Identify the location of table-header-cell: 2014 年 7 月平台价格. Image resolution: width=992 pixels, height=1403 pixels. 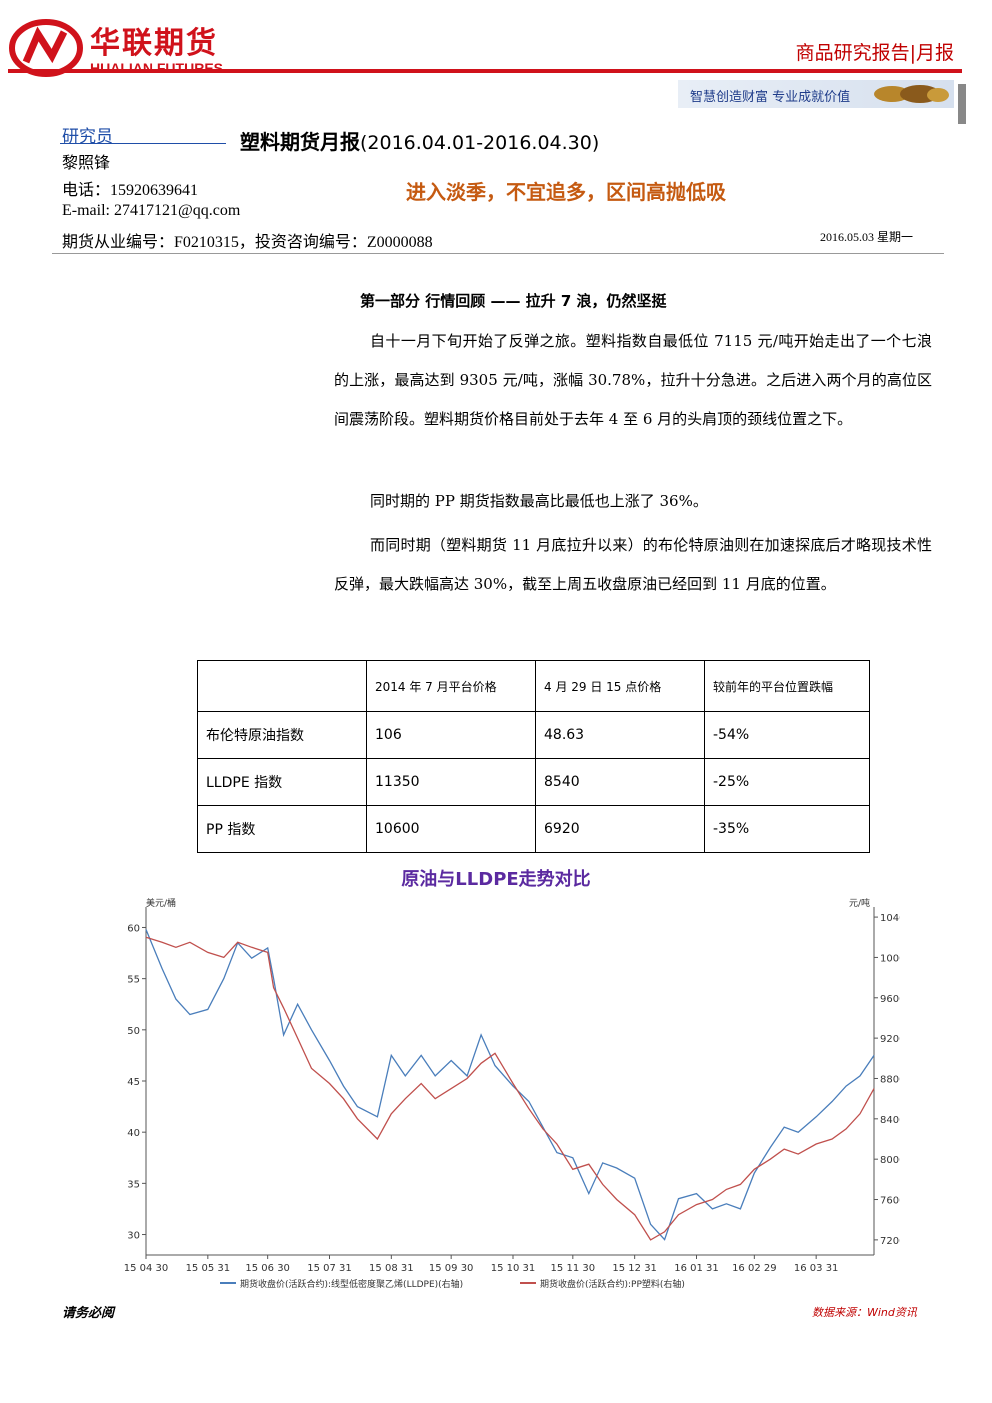
(451, 686).